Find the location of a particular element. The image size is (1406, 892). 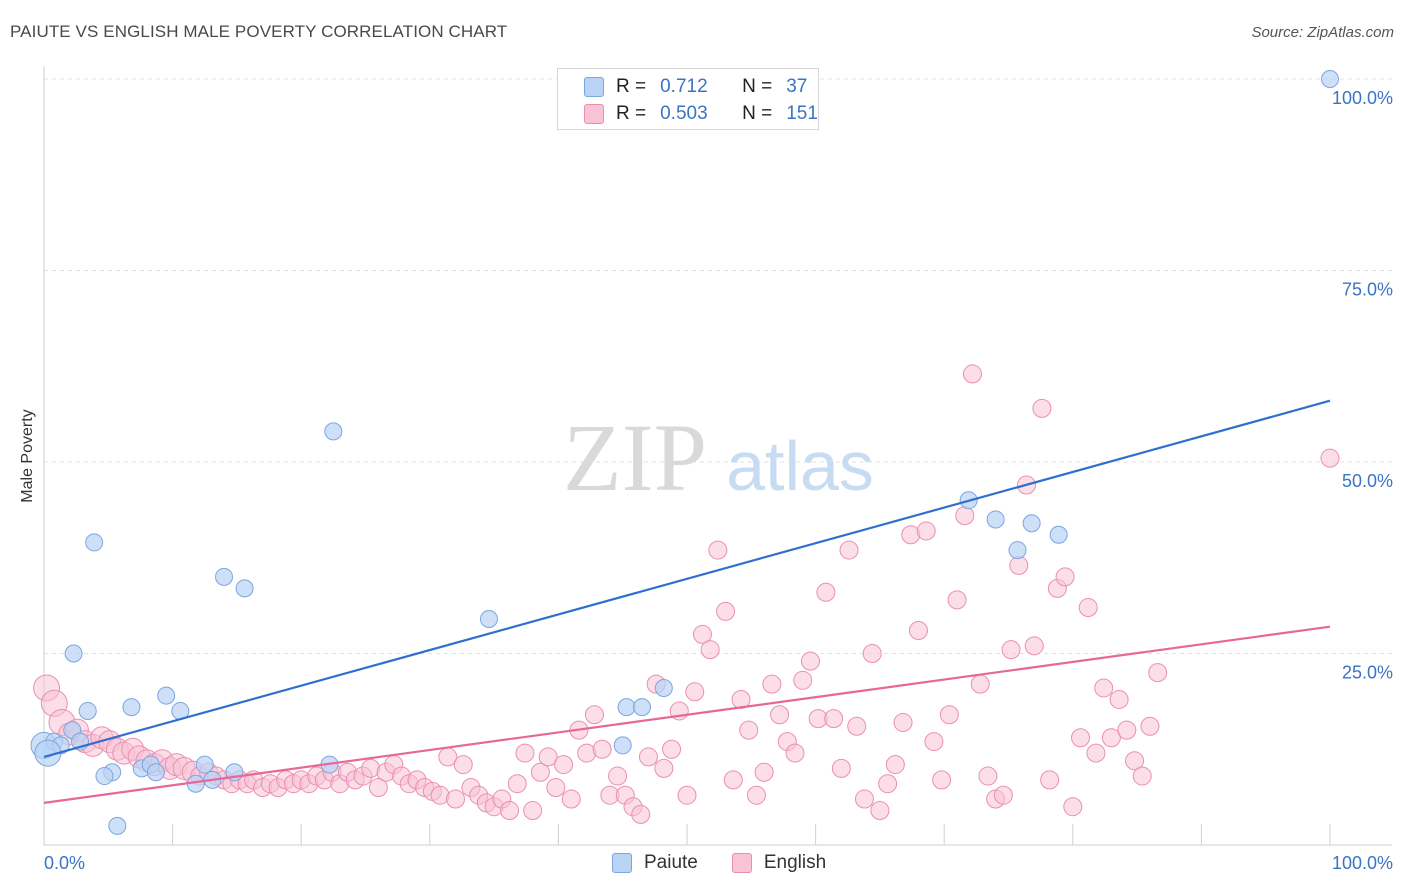

legend-n-value: 37 is located at coordinates (797, 86).